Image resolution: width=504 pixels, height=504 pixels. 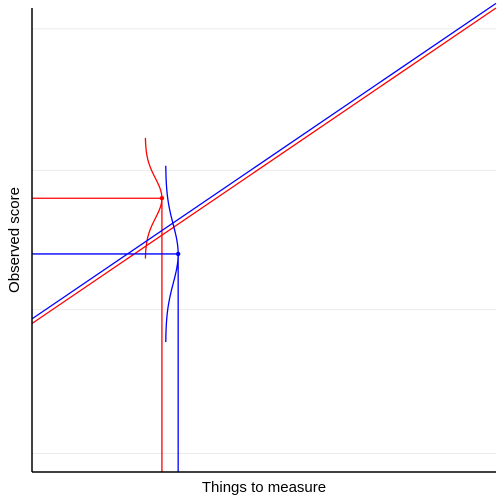 I want to click on x-axis-title: Things to measure, so click(x=264, y=487).